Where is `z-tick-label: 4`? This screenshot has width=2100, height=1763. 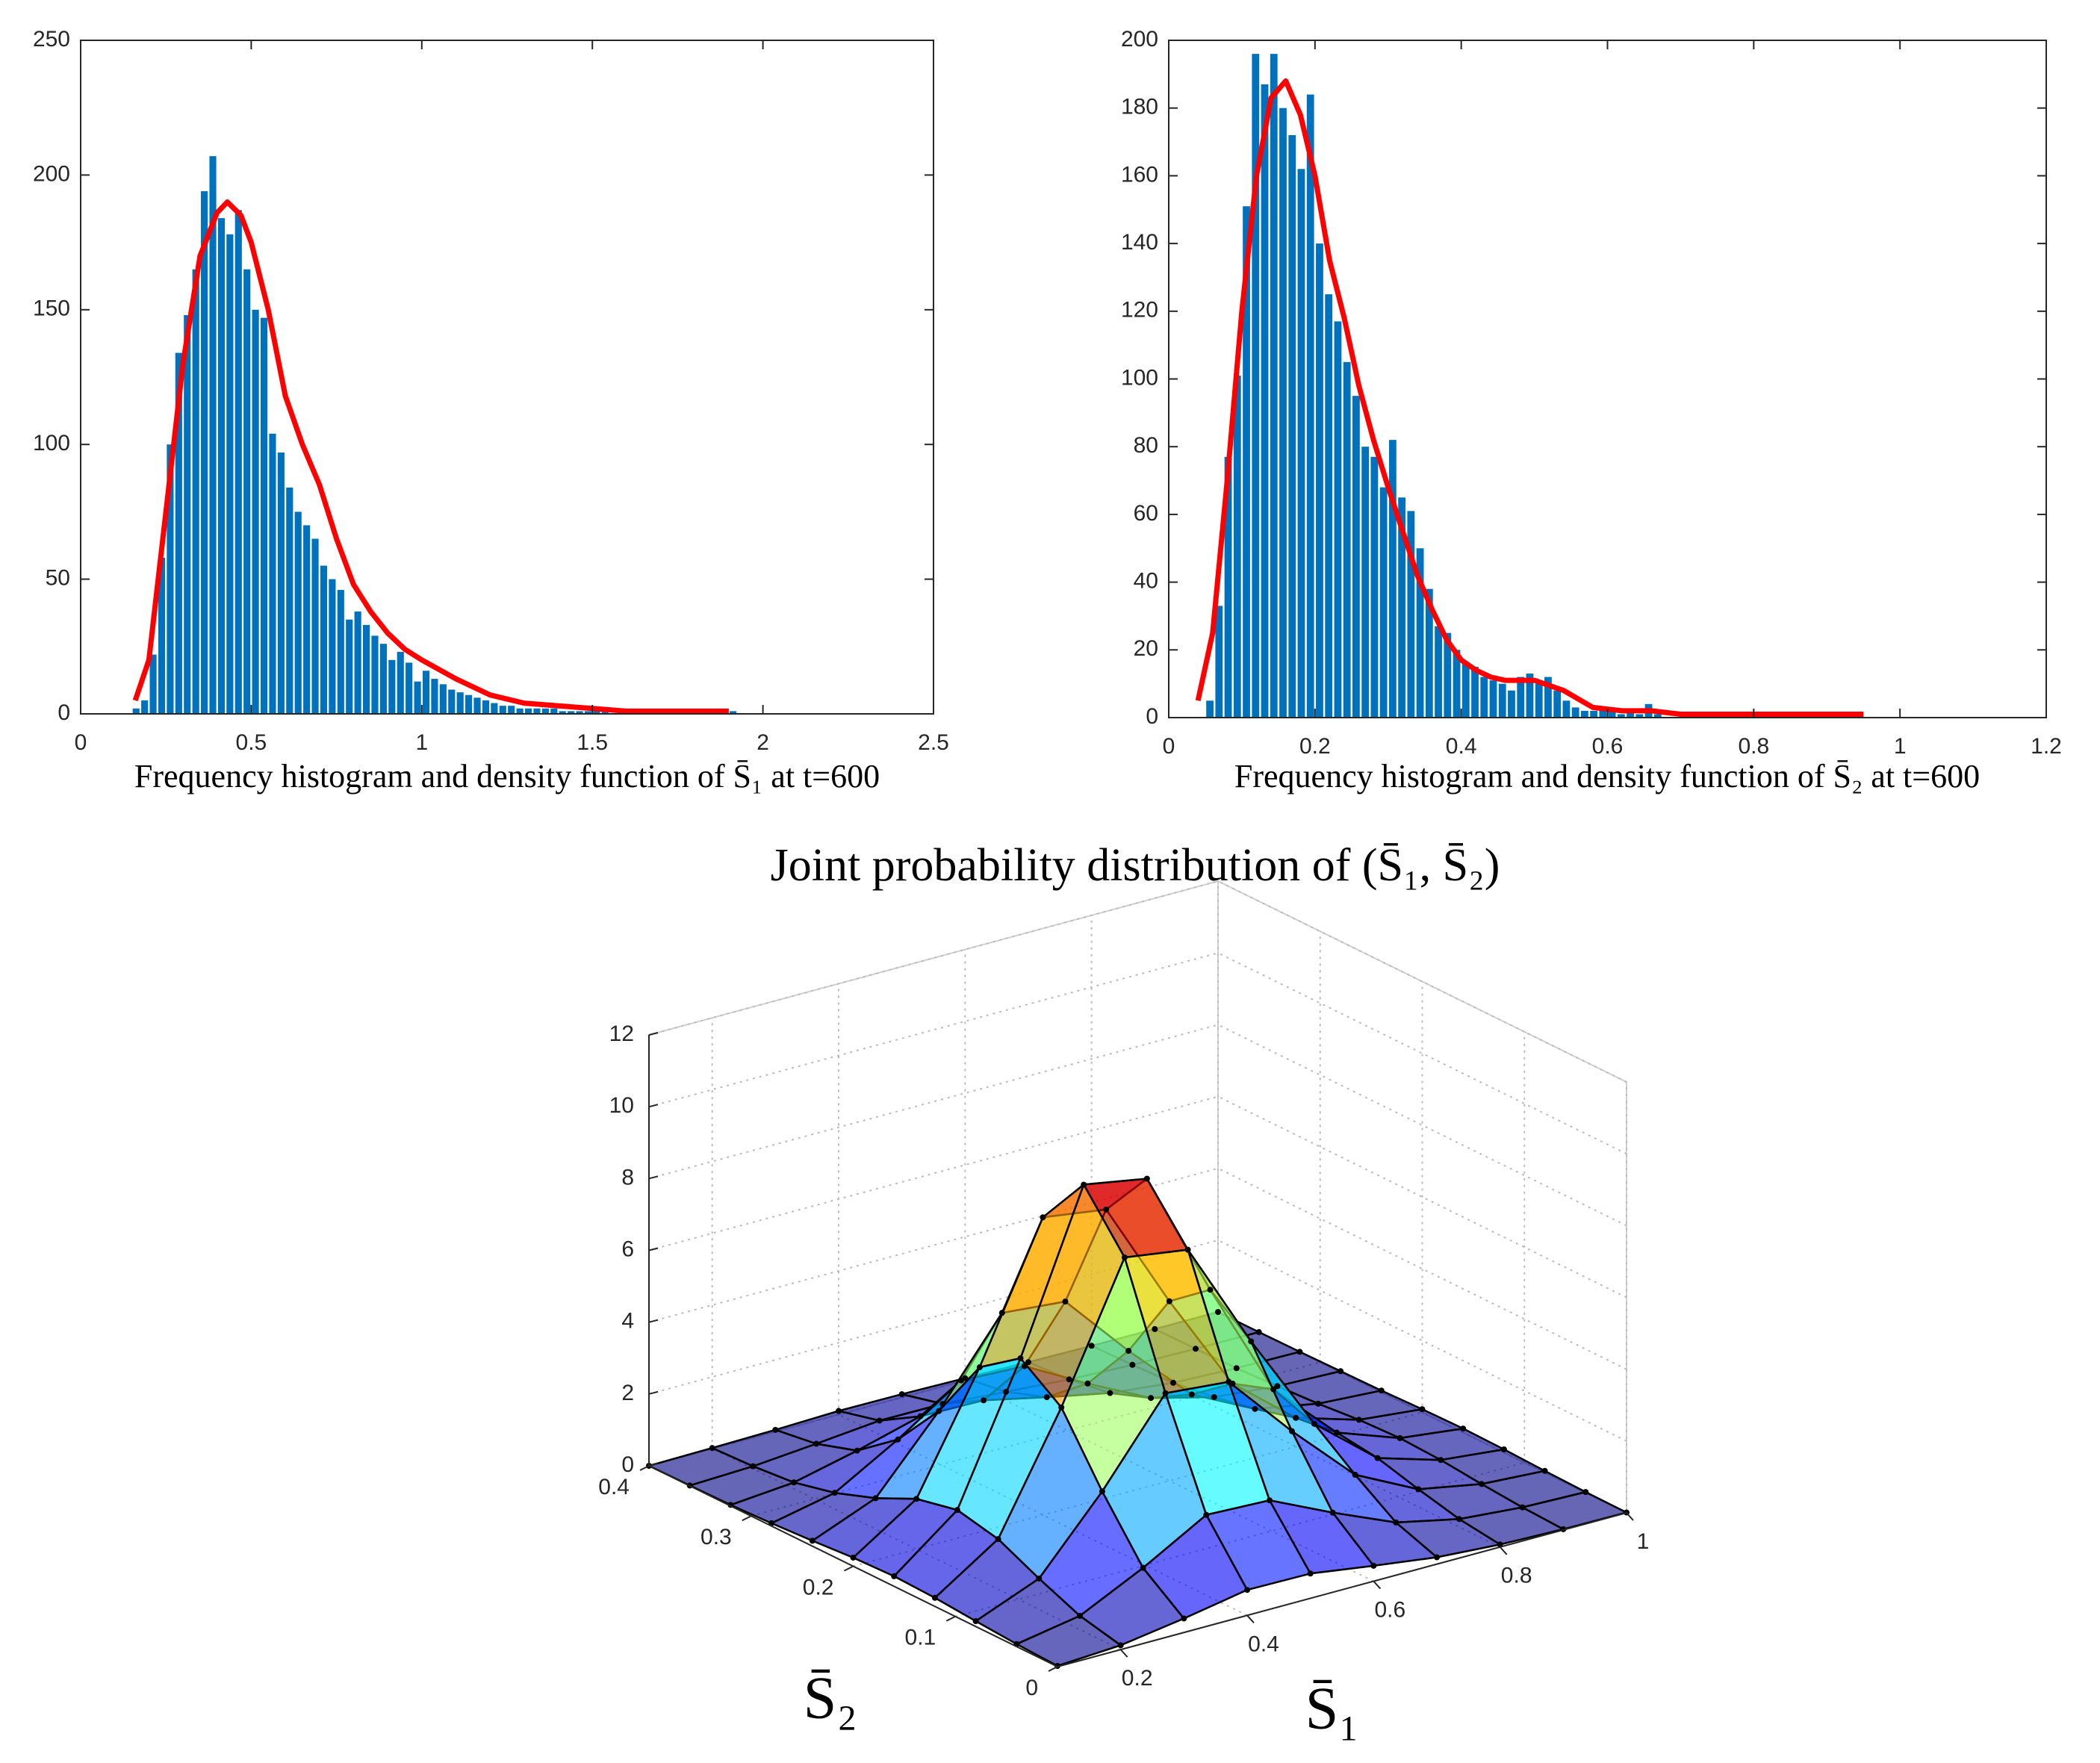 z-tick-label: 4 is located at coordinates (627, 1321).